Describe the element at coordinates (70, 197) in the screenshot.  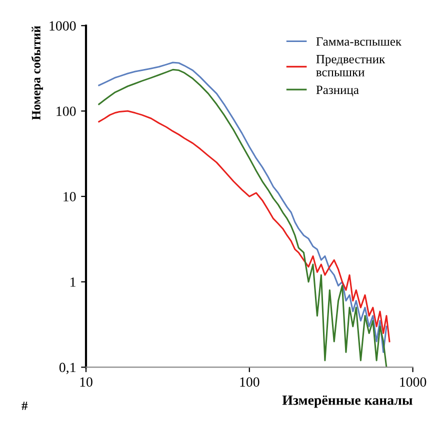
I see `y-tick-label: 10` at that location.